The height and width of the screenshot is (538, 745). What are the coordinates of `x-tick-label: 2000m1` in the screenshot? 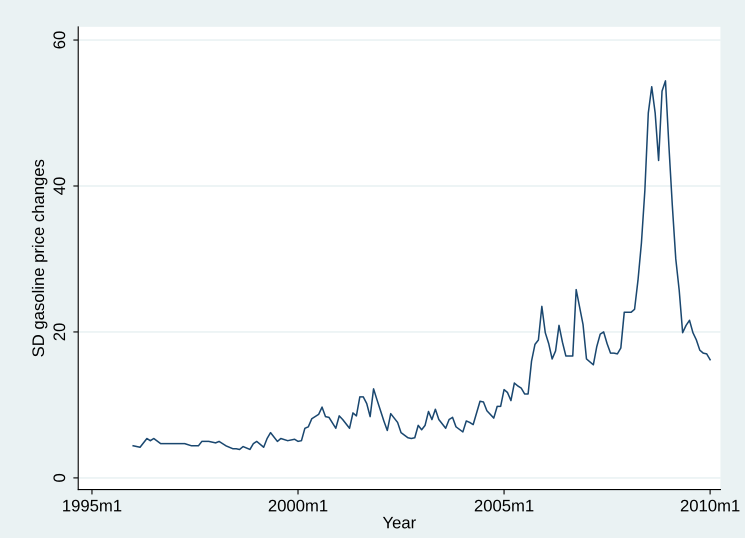 It's located at (298, 506).